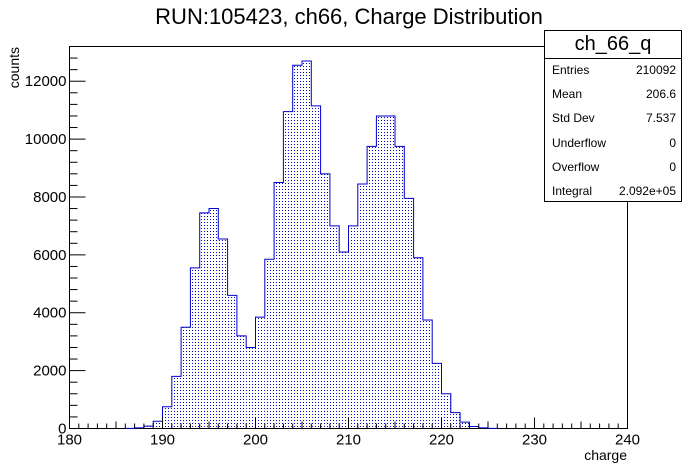  Describe the element at coordinates (613, 168) in the screenshot. I see `stats-row-overflow: Overflow 0` at that location.